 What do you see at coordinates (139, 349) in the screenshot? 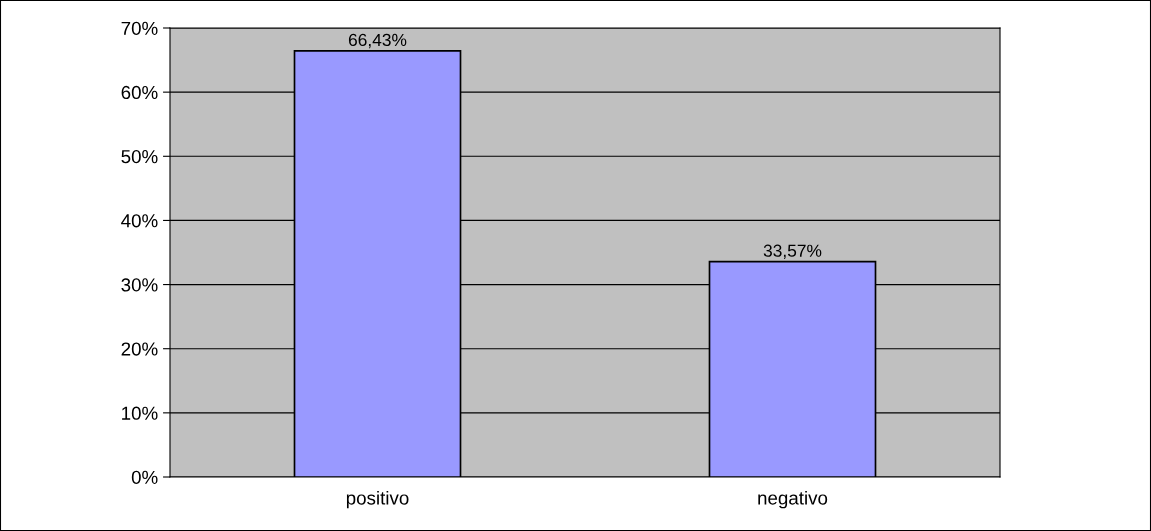
I see `y-tick-label: 20%` at bounding box center [139, 349].